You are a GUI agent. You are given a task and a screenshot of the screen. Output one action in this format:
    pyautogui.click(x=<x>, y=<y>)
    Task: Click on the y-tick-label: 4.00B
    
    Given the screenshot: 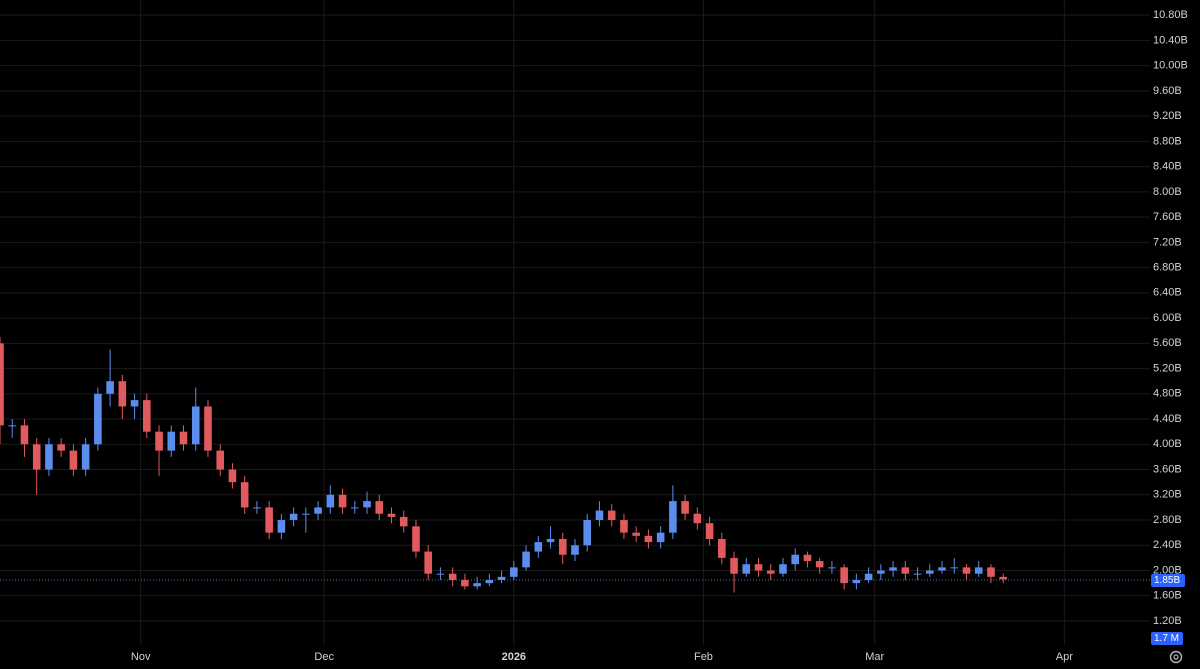 What is the action you would take?
    pyautogui.click(x=1167, y=444)
    